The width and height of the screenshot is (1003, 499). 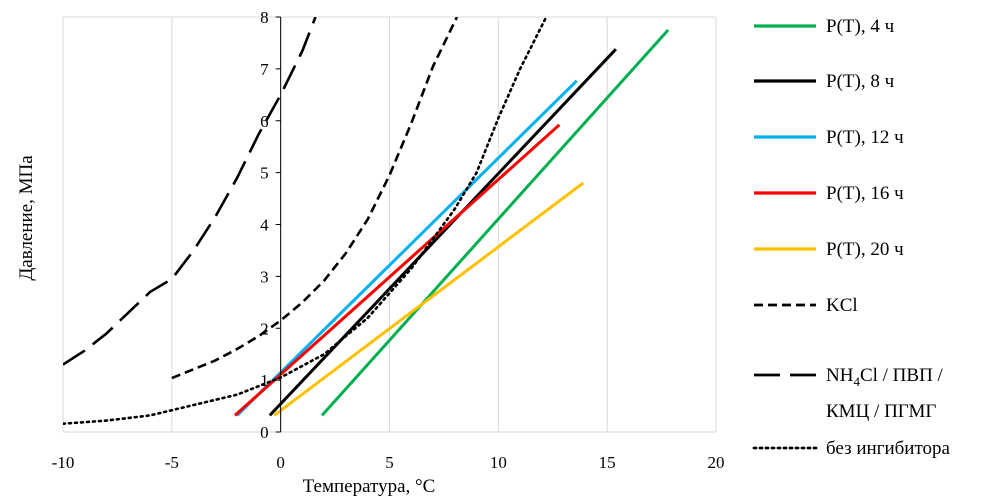 I want to click on x-tick-label: -10, so click(x=63, y=462).